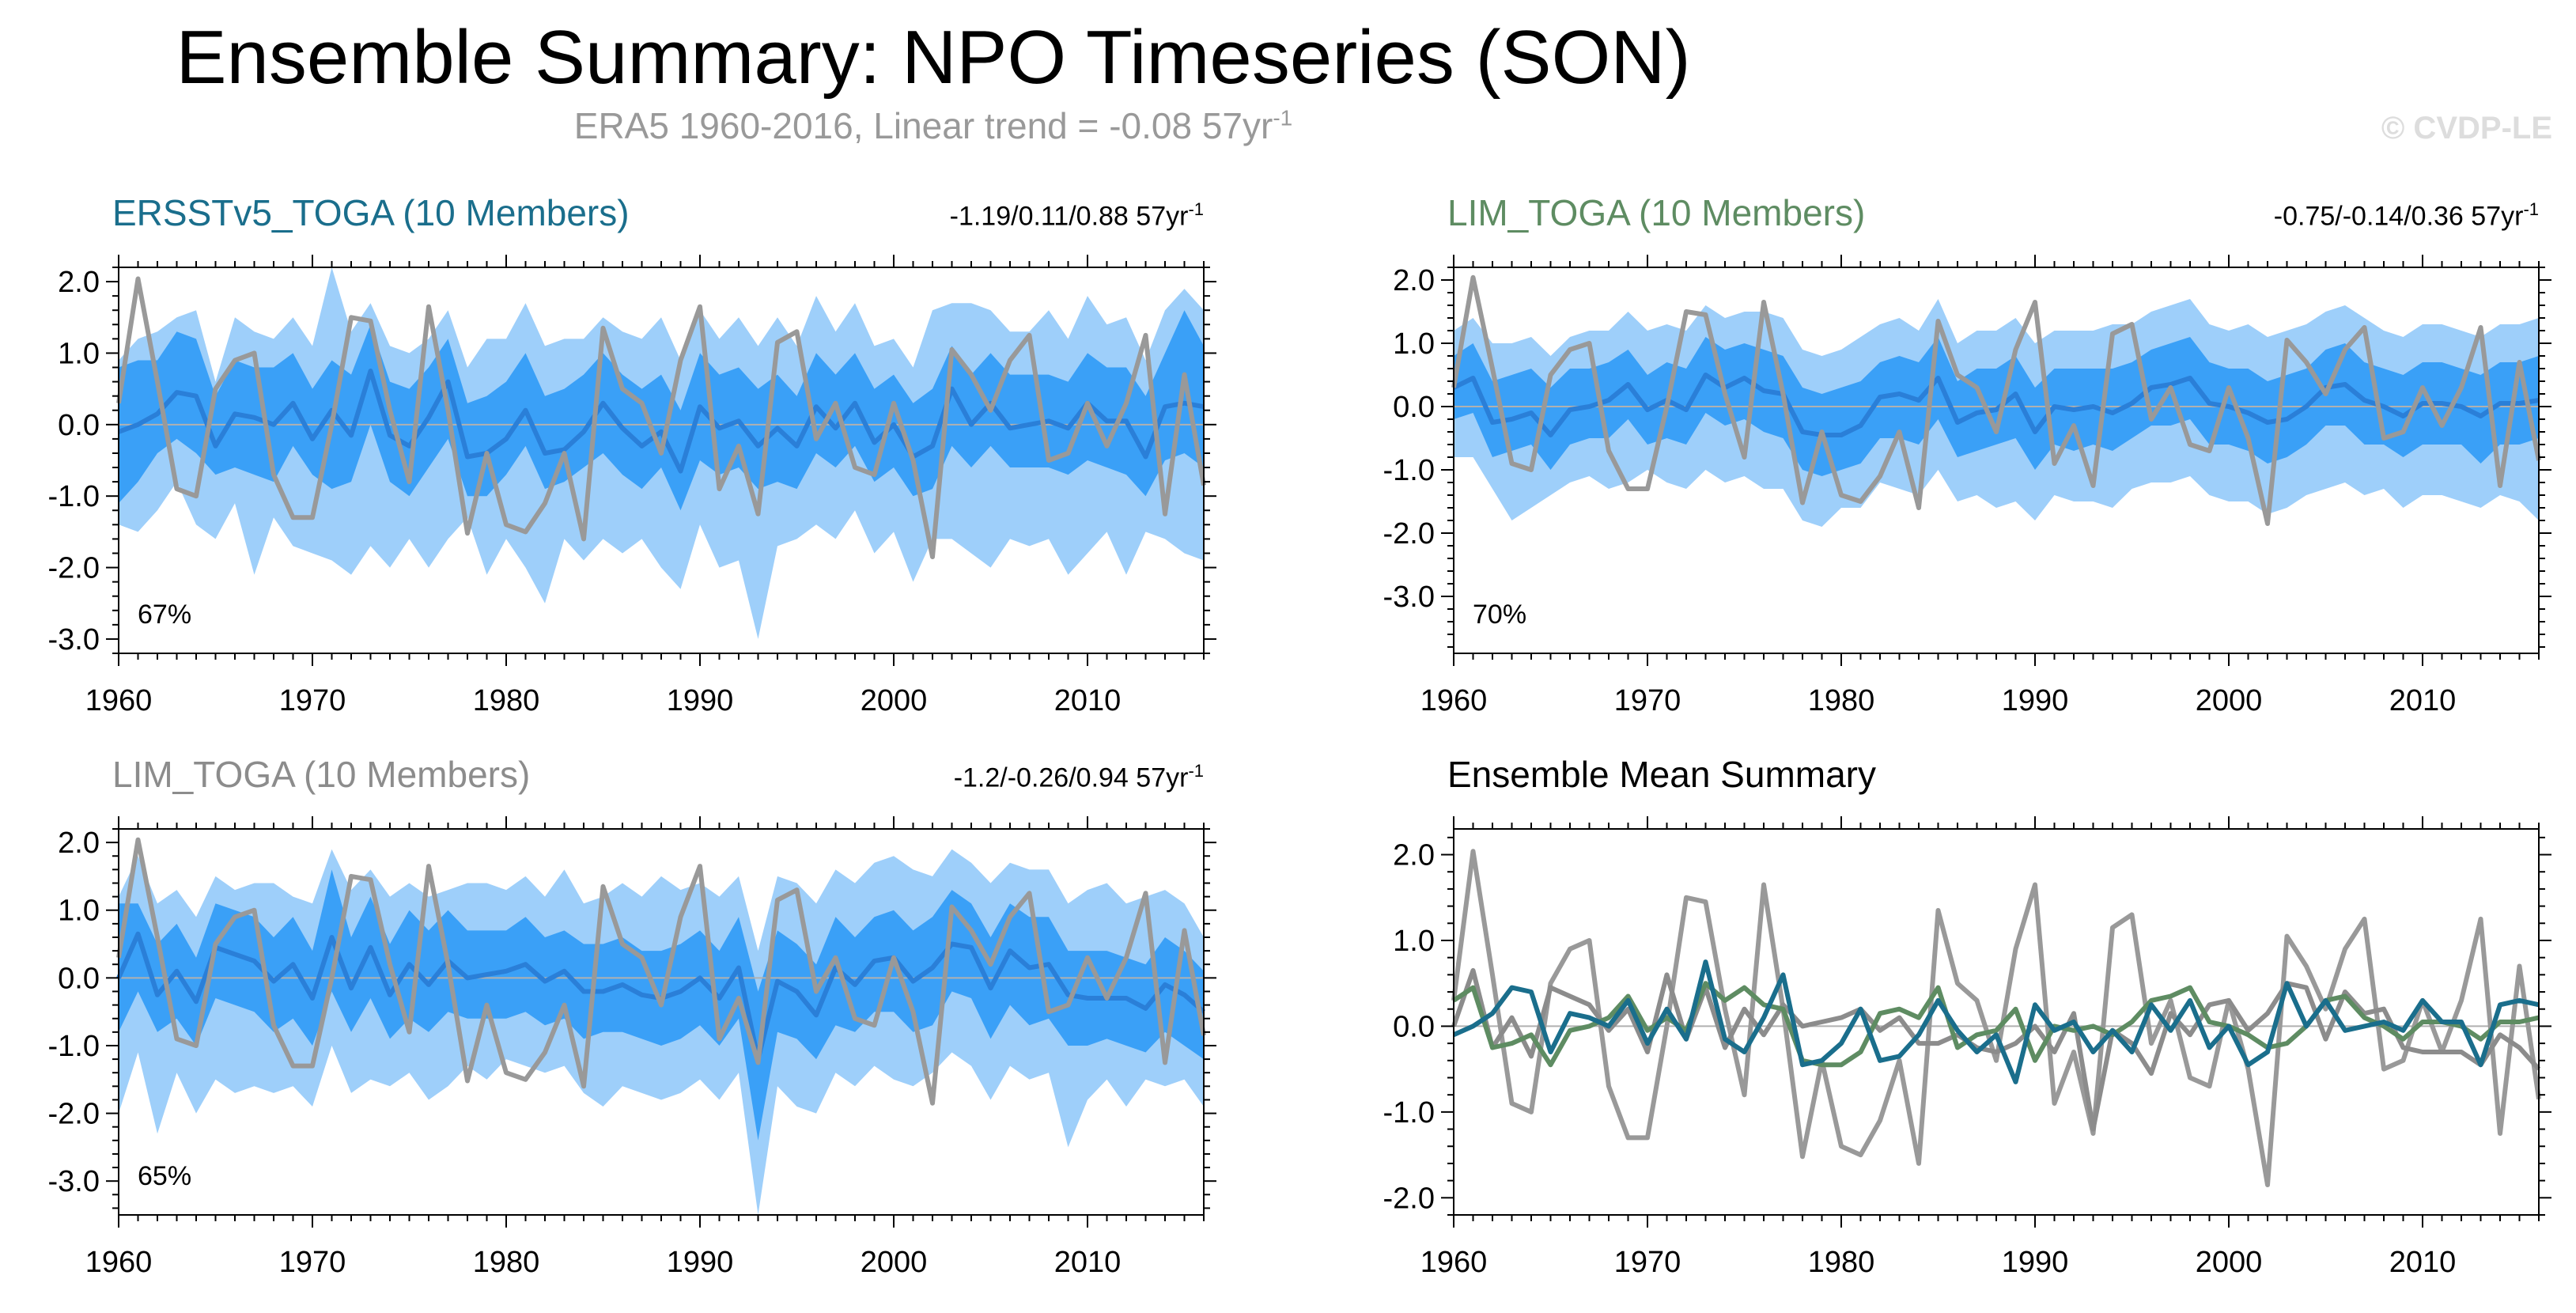  I want to click on panel-1-x-tick-label: 1970, so click(312, 700).